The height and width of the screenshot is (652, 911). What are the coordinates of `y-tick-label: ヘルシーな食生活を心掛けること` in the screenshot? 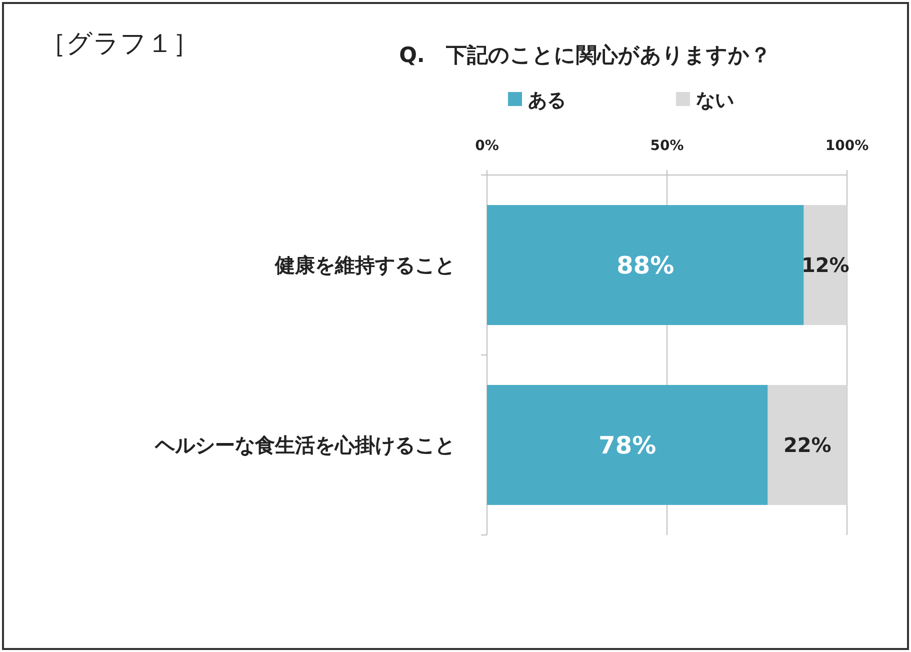 It's located at (304, 444).